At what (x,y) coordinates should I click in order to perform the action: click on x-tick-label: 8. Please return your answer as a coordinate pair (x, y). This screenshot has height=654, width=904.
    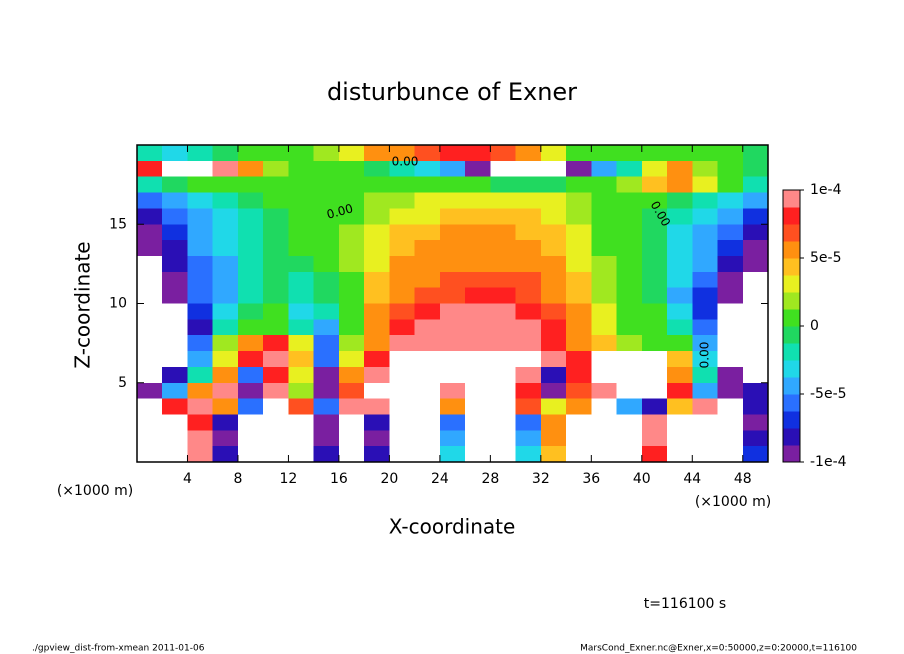
    Looking at the image, I should click on (237, 479).